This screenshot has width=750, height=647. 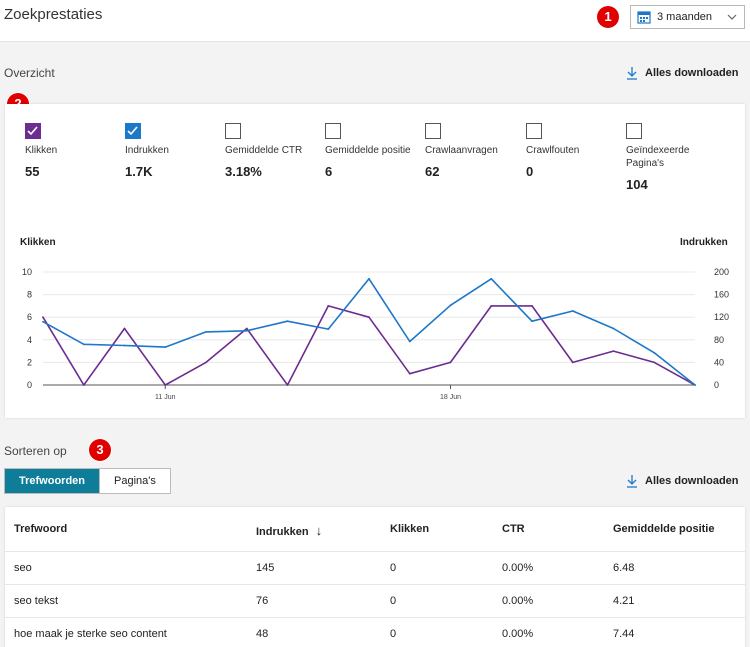 What do you see at coordinates (100, 450) in the screenshot?
I see `annotation-badge-3: 3` at bounding box center [100, 450].